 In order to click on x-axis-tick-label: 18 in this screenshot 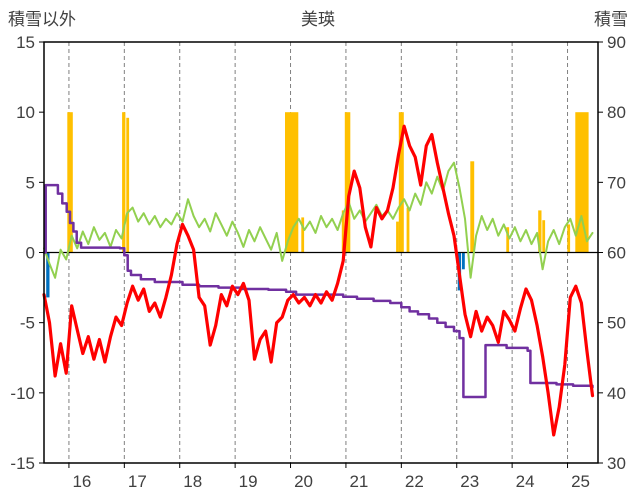, I will do `click(192, 481)`.